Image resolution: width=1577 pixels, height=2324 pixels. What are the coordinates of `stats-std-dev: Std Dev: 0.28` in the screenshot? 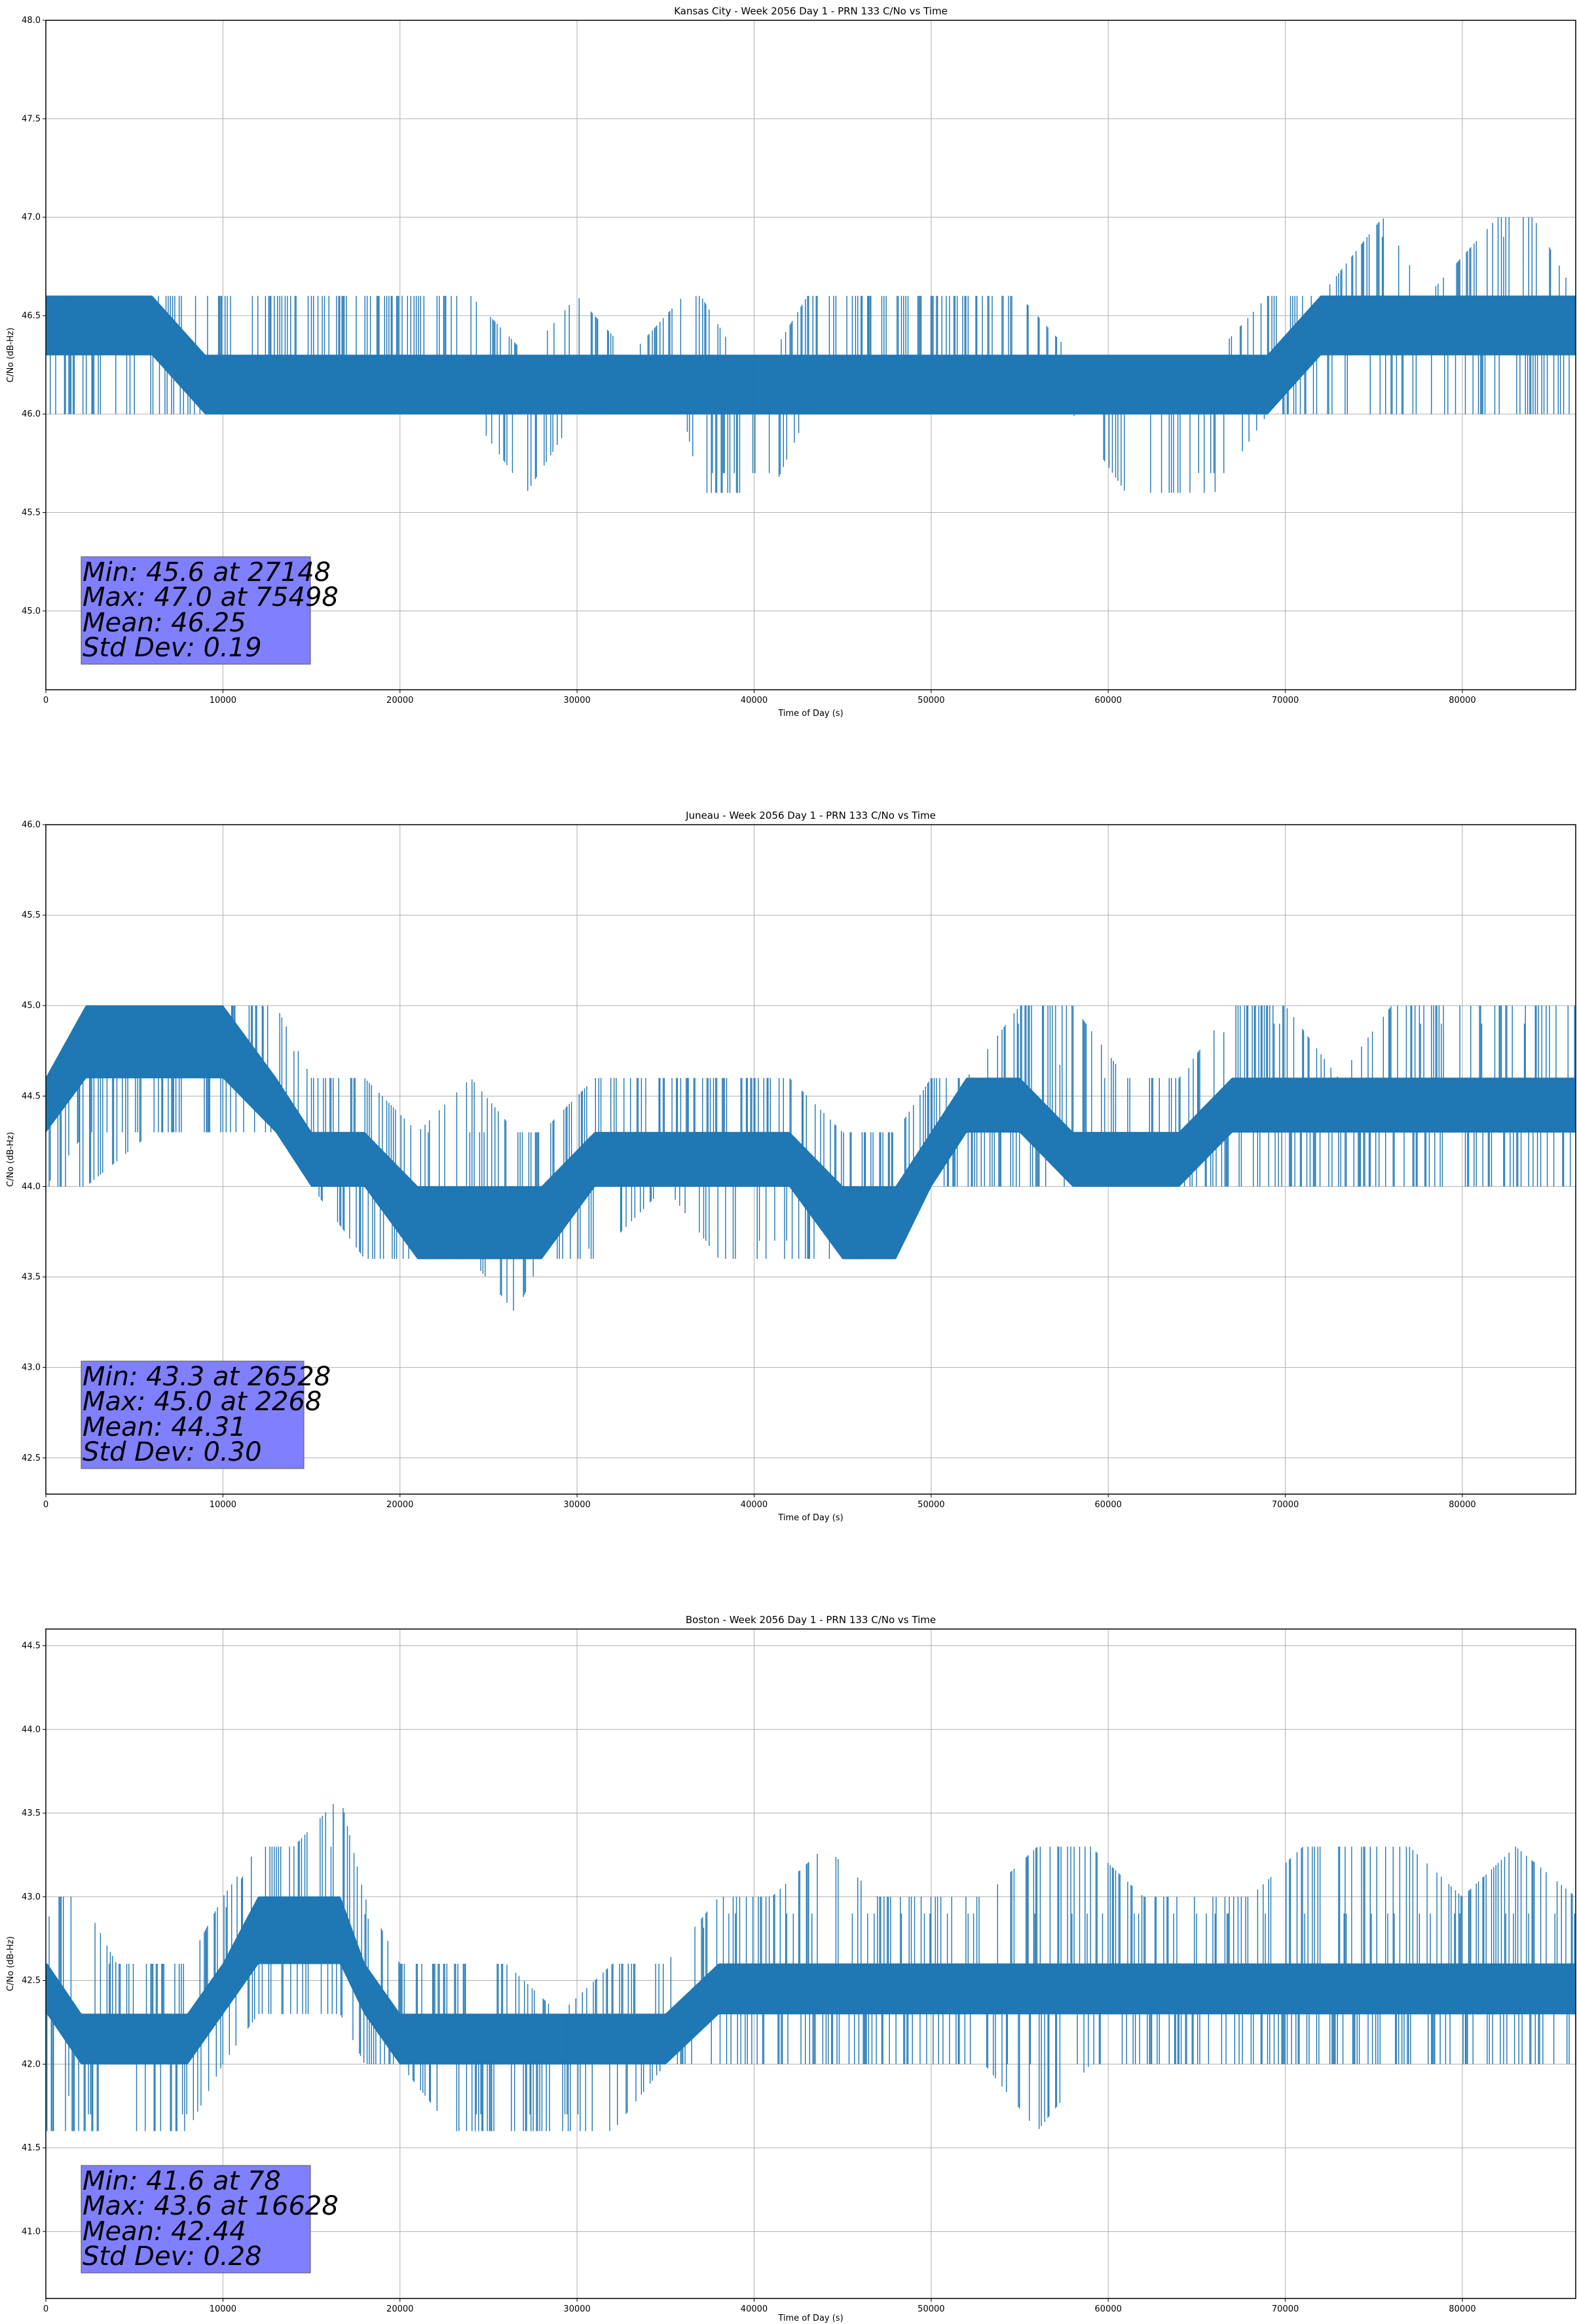 It's located at (172, 2256).